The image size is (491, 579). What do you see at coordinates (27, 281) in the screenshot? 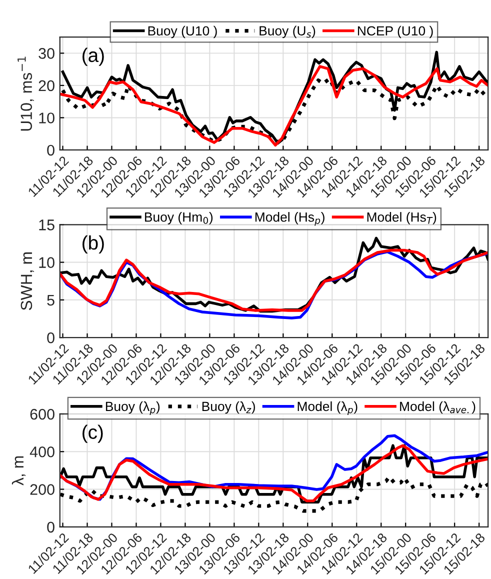
I see `y-axis-title: SWH, m` at bounding box center [27, 281].